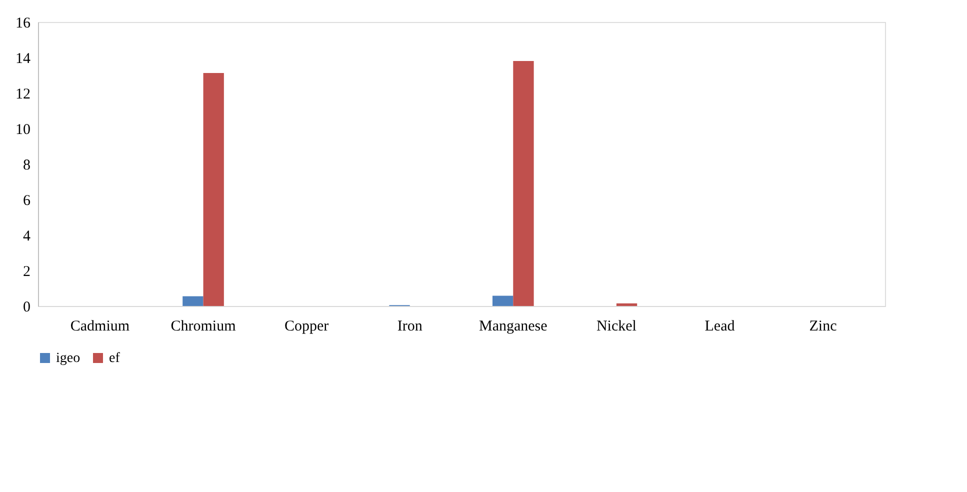 This screenshot has height=492, width=967. I want to click on y-tick-label: 12, so click(23, 94).